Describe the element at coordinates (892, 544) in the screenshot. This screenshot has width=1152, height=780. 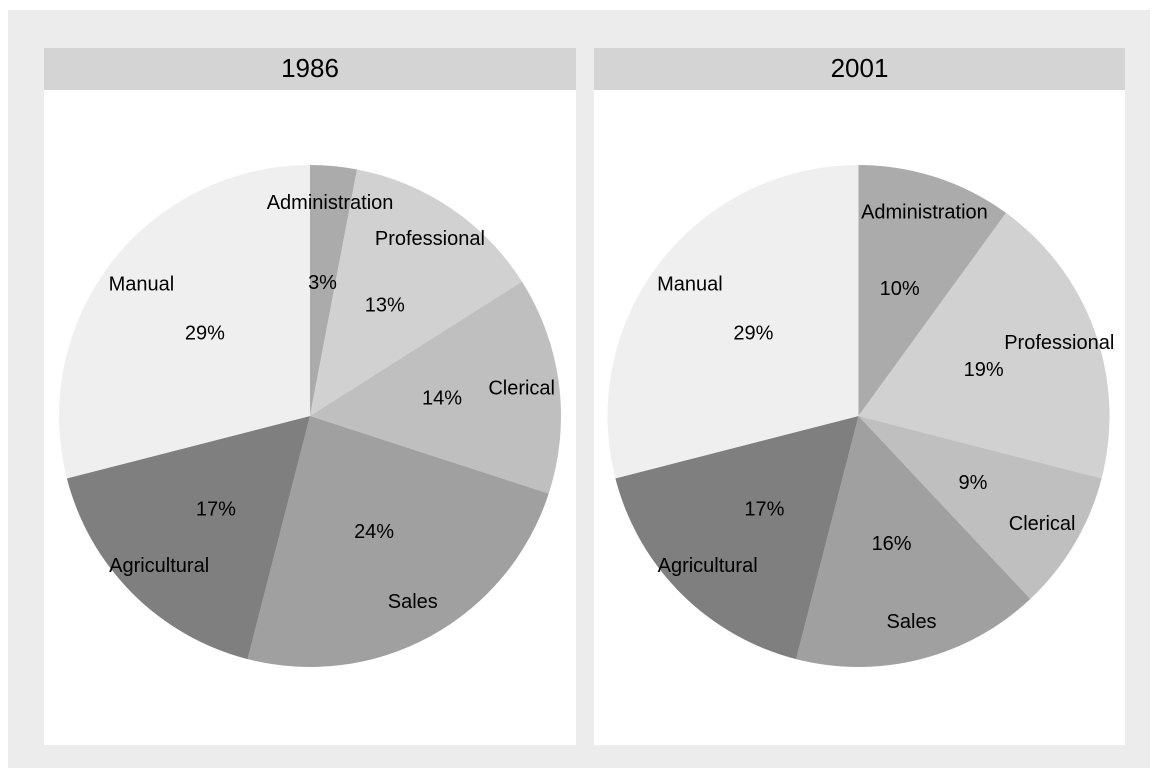
I see `value-label: 16%` at that location.